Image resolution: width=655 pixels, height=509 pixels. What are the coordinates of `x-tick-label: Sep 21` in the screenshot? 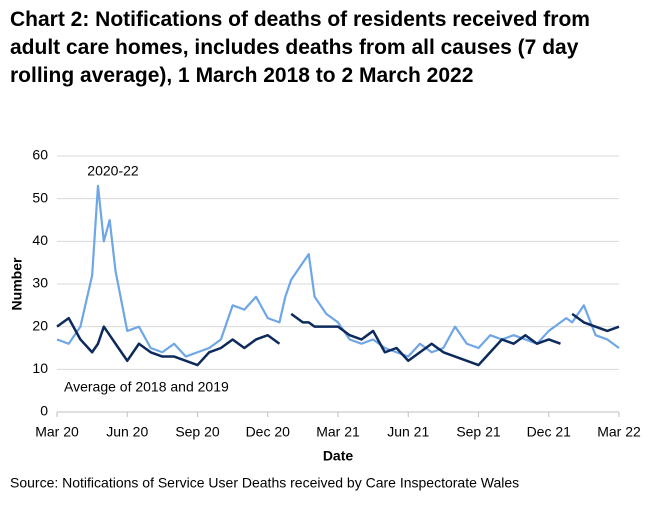 It's located at (478, 432).